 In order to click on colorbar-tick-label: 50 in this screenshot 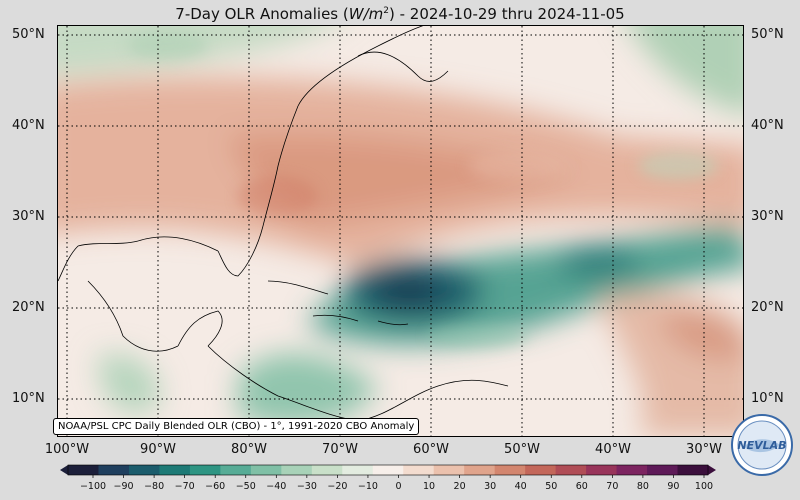, I will do `click(551, 486)`.